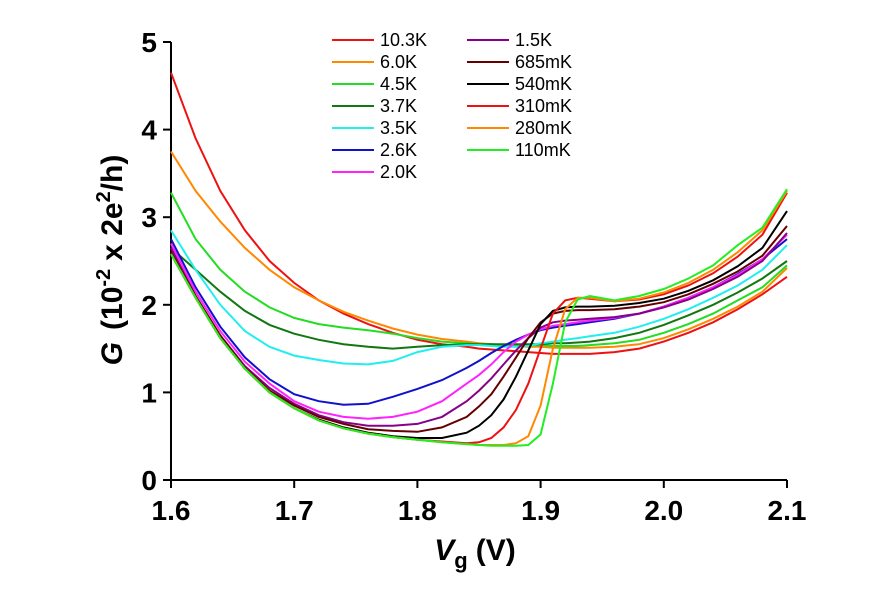 The height and width of the screenshot is (616, 872). What do you see at coordinates (543, 84) in the screenshot?
I see `legend-label: 540mK` at bounding box center [543, 84].